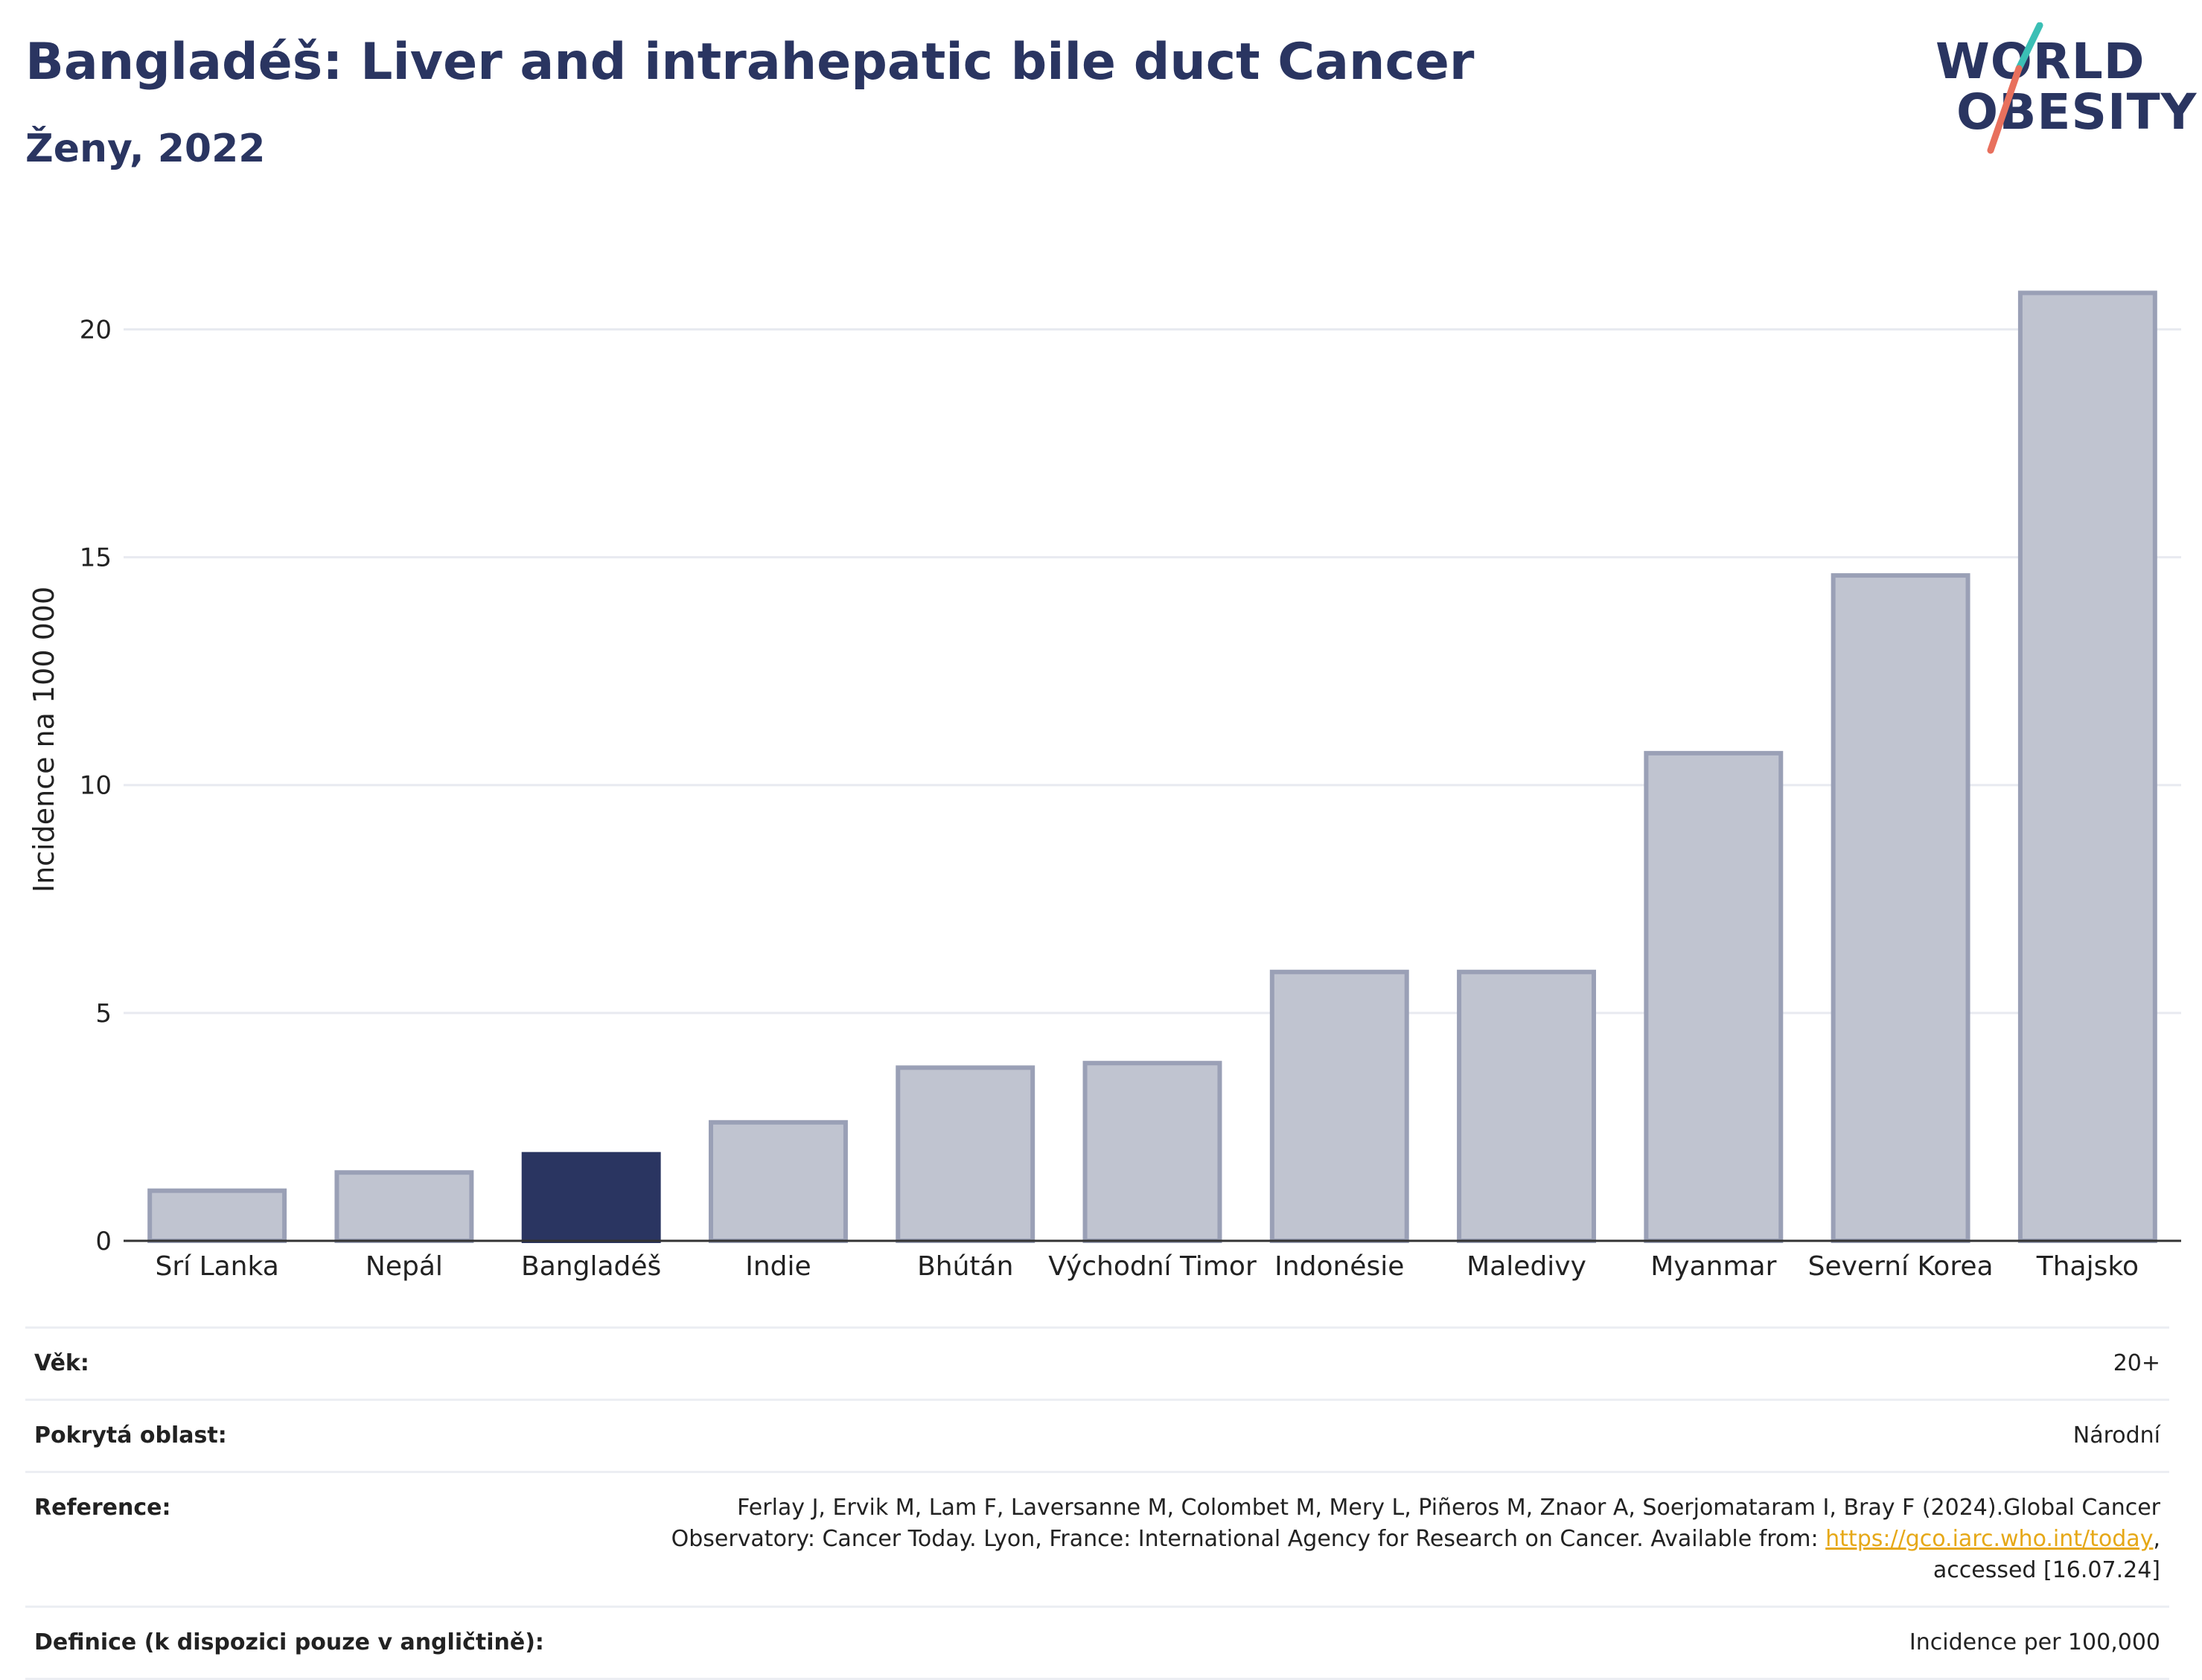 The width and height of the screenshot is (2202, 1680). I want to click on reference-text-2: , accessed [16.07.24], so click(2047, 1554).